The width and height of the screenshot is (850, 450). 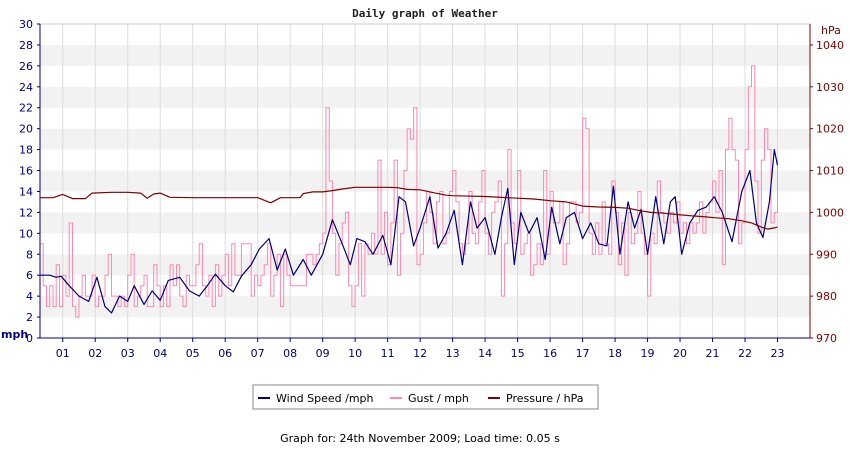 I want to click on right-axis: 970 980 990 1000 1010 1020 1030 1040, so click(x=826, y=184).